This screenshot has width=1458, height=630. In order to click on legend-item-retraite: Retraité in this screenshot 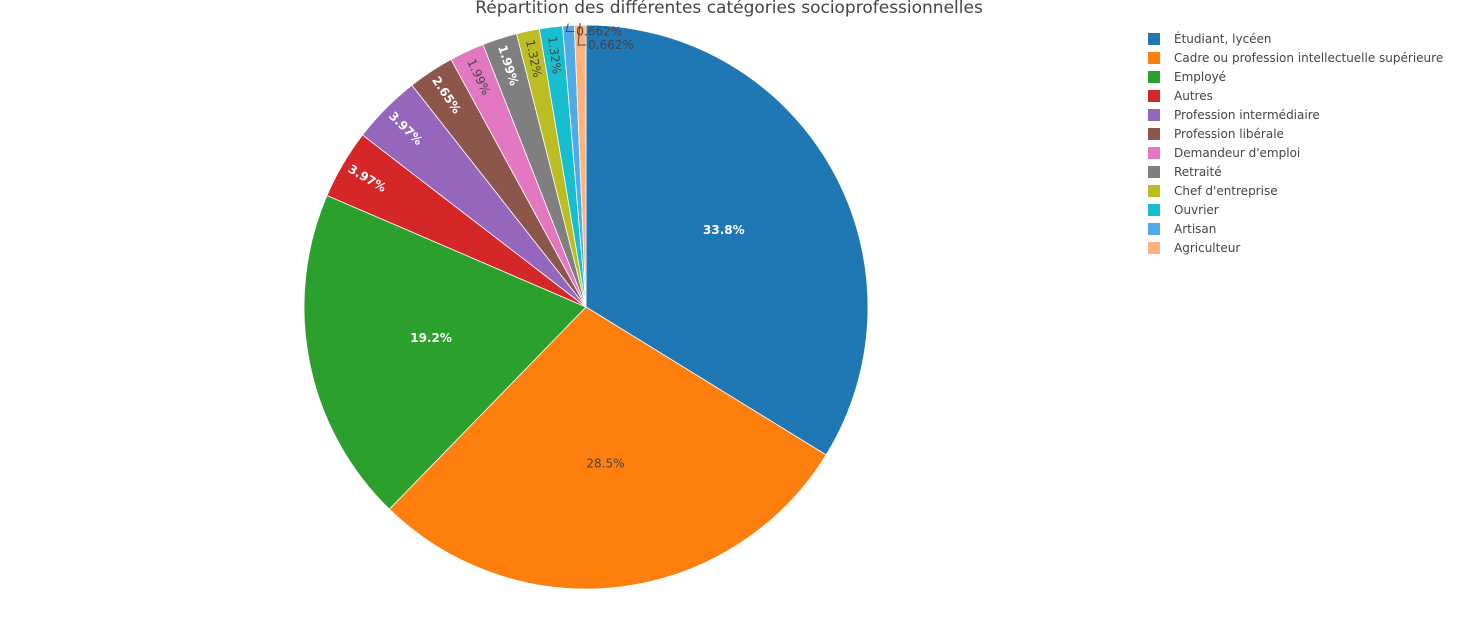, I will do `click(1185, 172)`.